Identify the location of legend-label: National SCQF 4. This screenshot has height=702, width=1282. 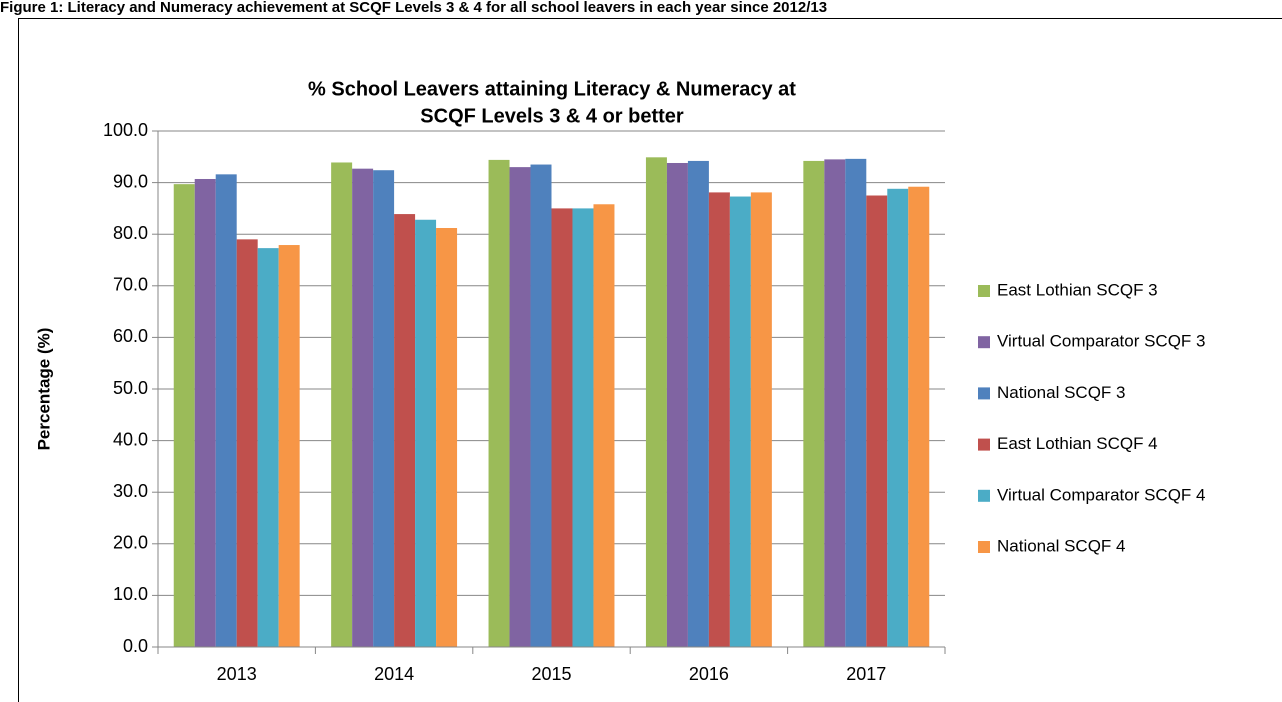
(1061, 545).